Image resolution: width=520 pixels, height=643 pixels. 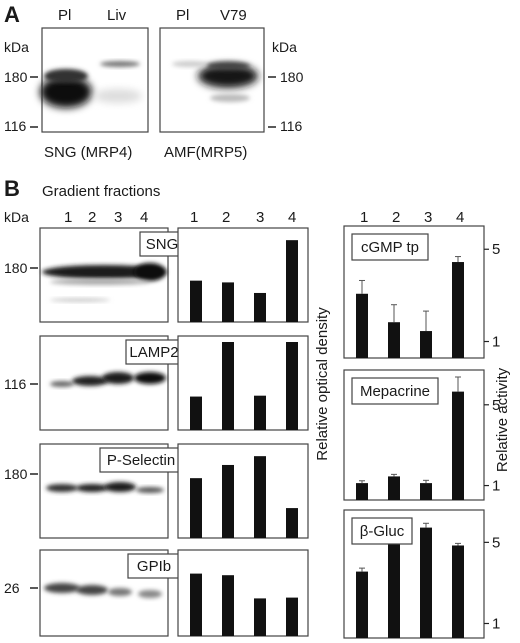 I want to click on assay-label: cGMP tp, so click(x=390, y=247).